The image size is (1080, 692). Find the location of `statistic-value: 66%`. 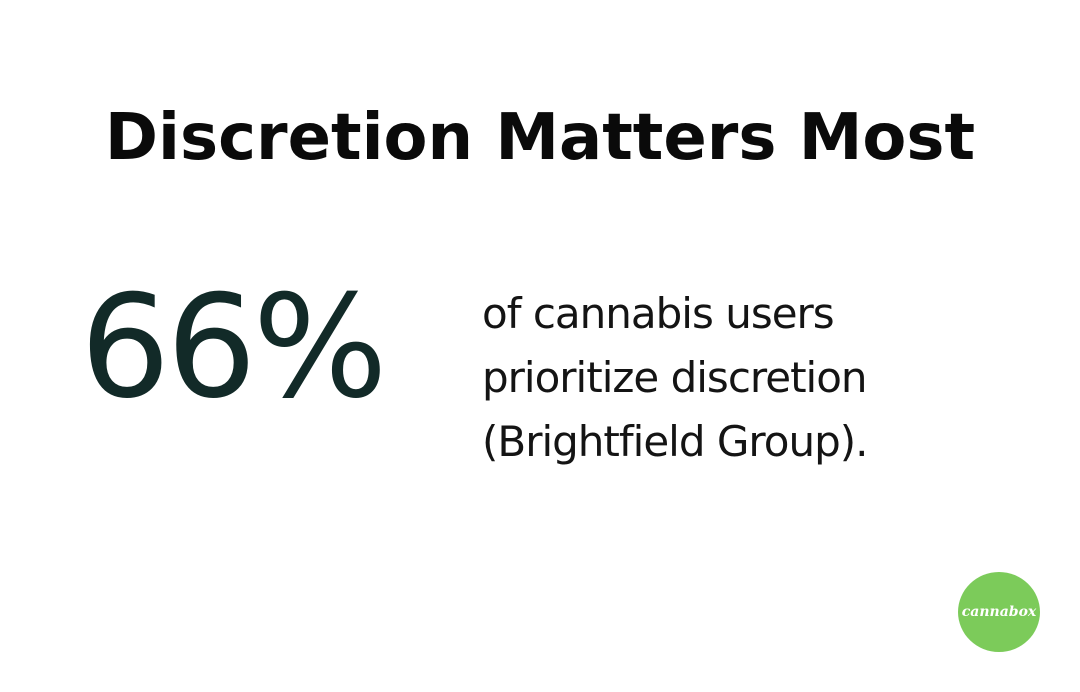

statistic-value: 66% is located at coordinates (234, 347).